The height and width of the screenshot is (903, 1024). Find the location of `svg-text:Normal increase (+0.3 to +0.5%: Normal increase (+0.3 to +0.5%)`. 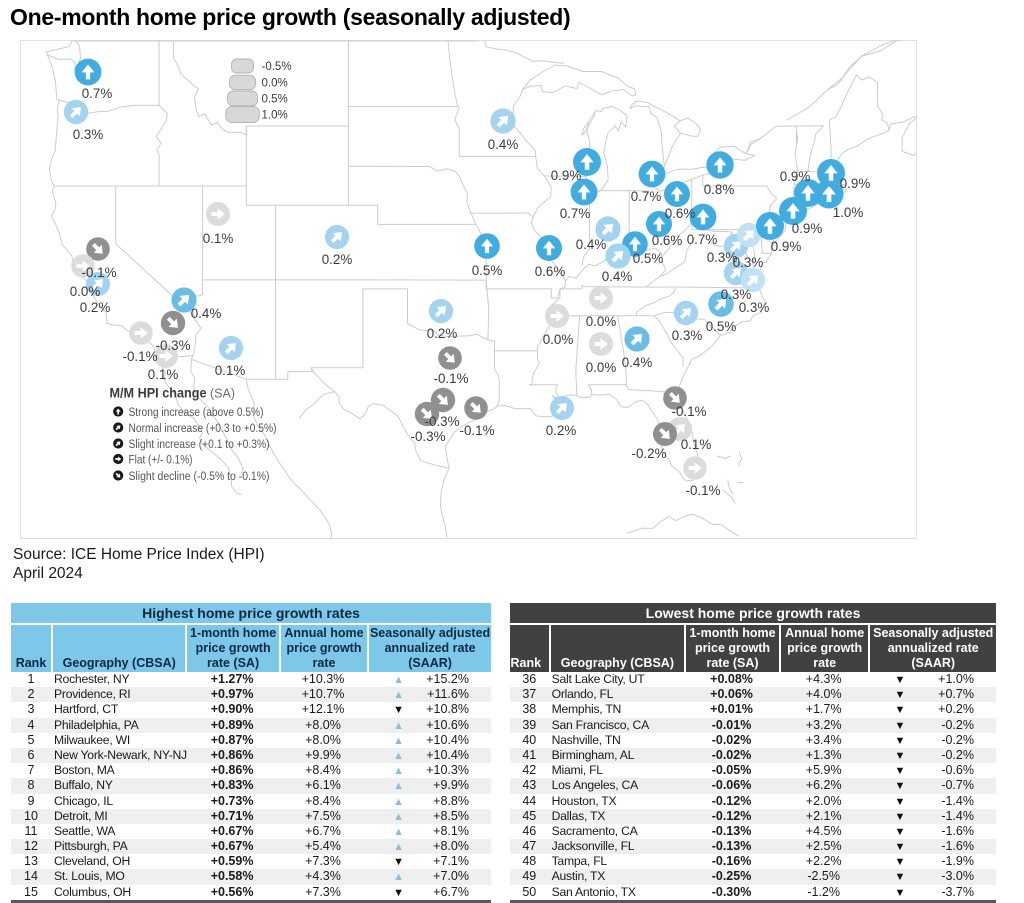

svg-text:Normal increase (+0.3 to +0.5%: Normal increase (+0.3 to +0.5%) is located at coordinates (203, 428).